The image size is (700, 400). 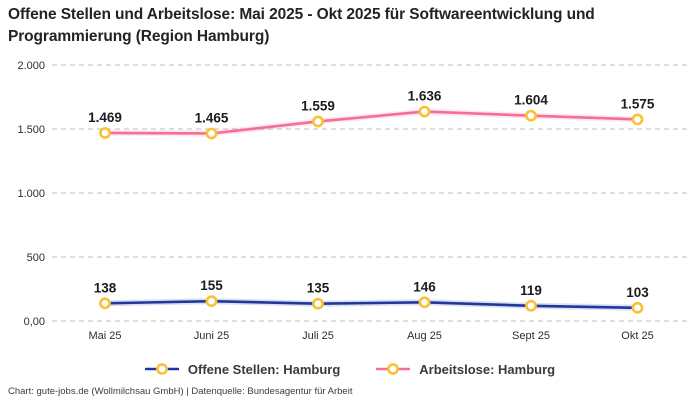 What do you see at coordinates (34, 322) in the screenshot?
I see `y-tick-label: 0,00` at bounding box center [34, 322].